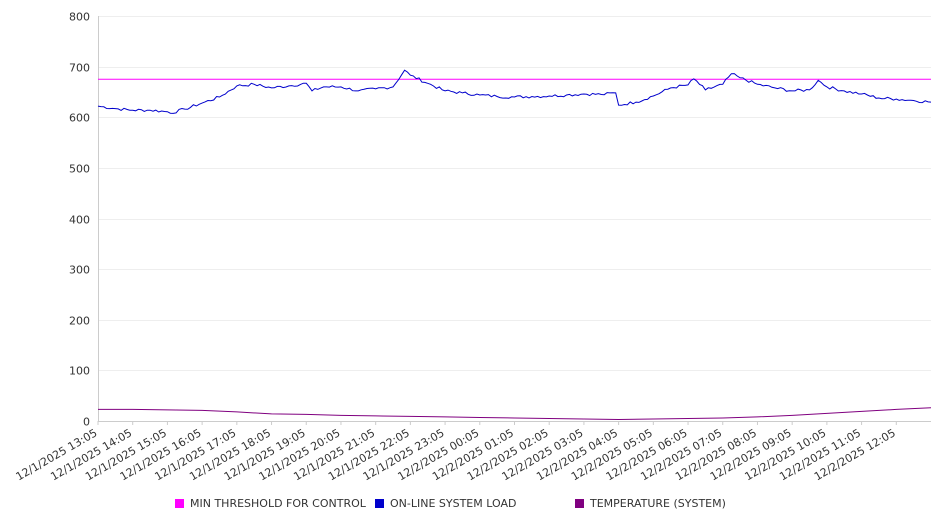 This screenshot has height=526, width=946. Describe the element at coordinates (658, 503) in the screenshot. I see `legend-label-temperature: TEMPERATURE (SYSTEM)` at that location.